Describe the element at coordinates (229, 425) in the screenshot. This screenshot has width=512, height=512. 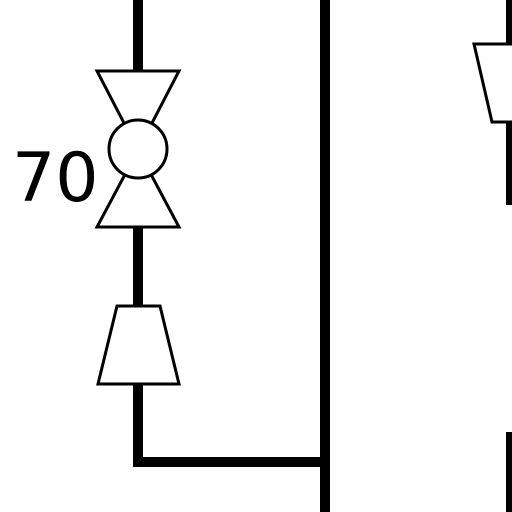
I see `left-pipe-bottom-elbow` at that location.